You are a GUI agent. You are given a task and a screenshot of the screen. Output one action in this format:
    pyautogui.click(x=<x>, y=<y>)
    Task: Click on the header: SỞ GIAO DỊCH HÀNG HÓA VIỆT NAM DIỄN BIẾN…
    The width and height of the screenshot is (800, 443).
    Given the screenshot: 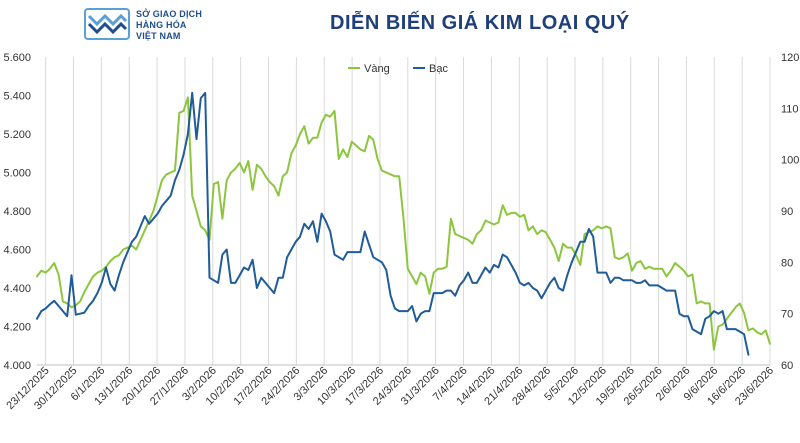 What is the action you would take?
    pyautogui.click(x=400, y=24)
    